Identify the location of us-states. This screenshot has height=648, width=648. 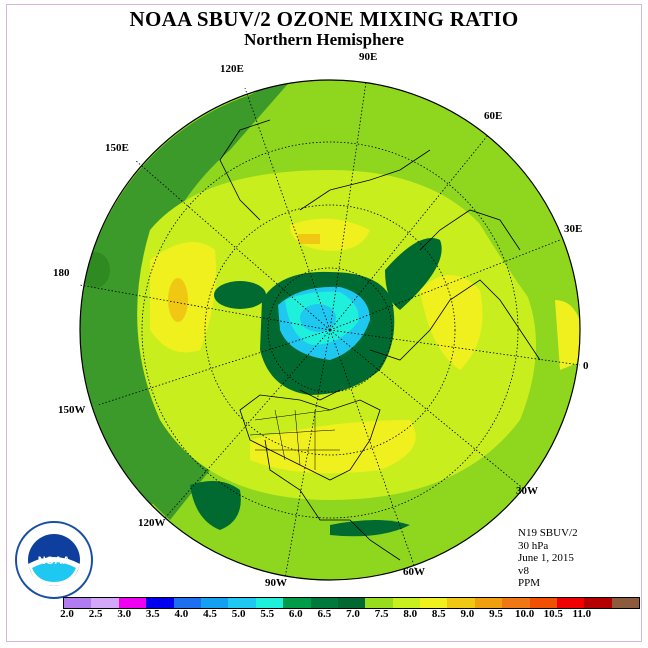
(294, 439).